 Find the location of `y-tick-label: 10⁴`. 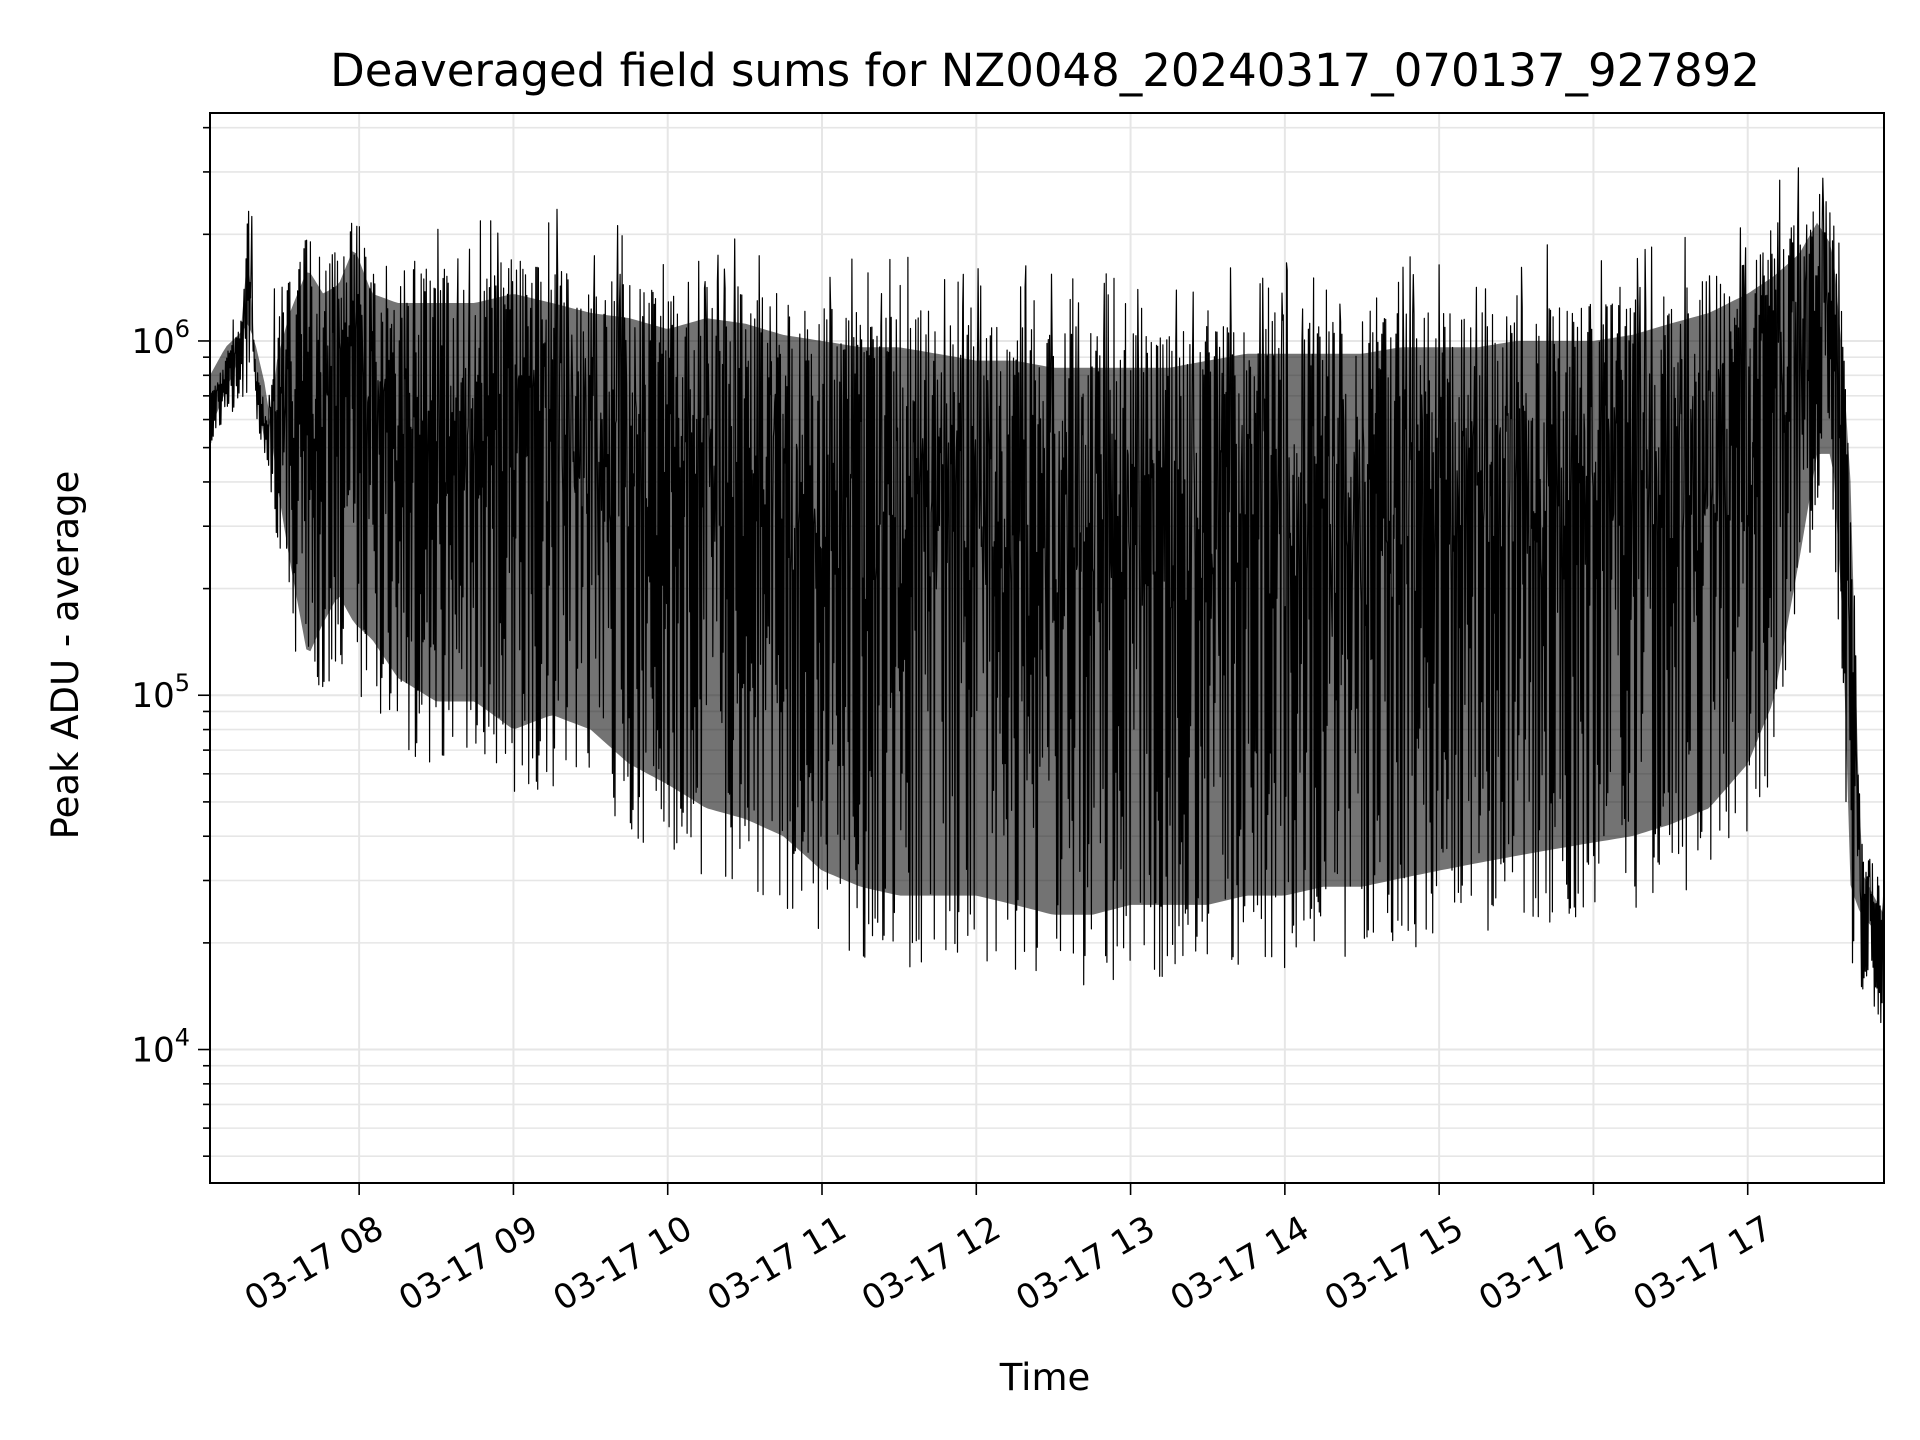

y-tick-label: 10⁴ is located at coordinates (160, 1047).